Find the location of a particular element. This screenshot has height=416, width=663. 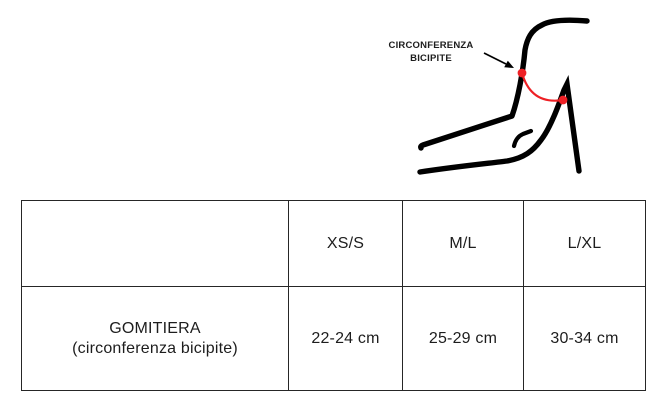

arm-outline-upper is located at coordinates (504, 84).